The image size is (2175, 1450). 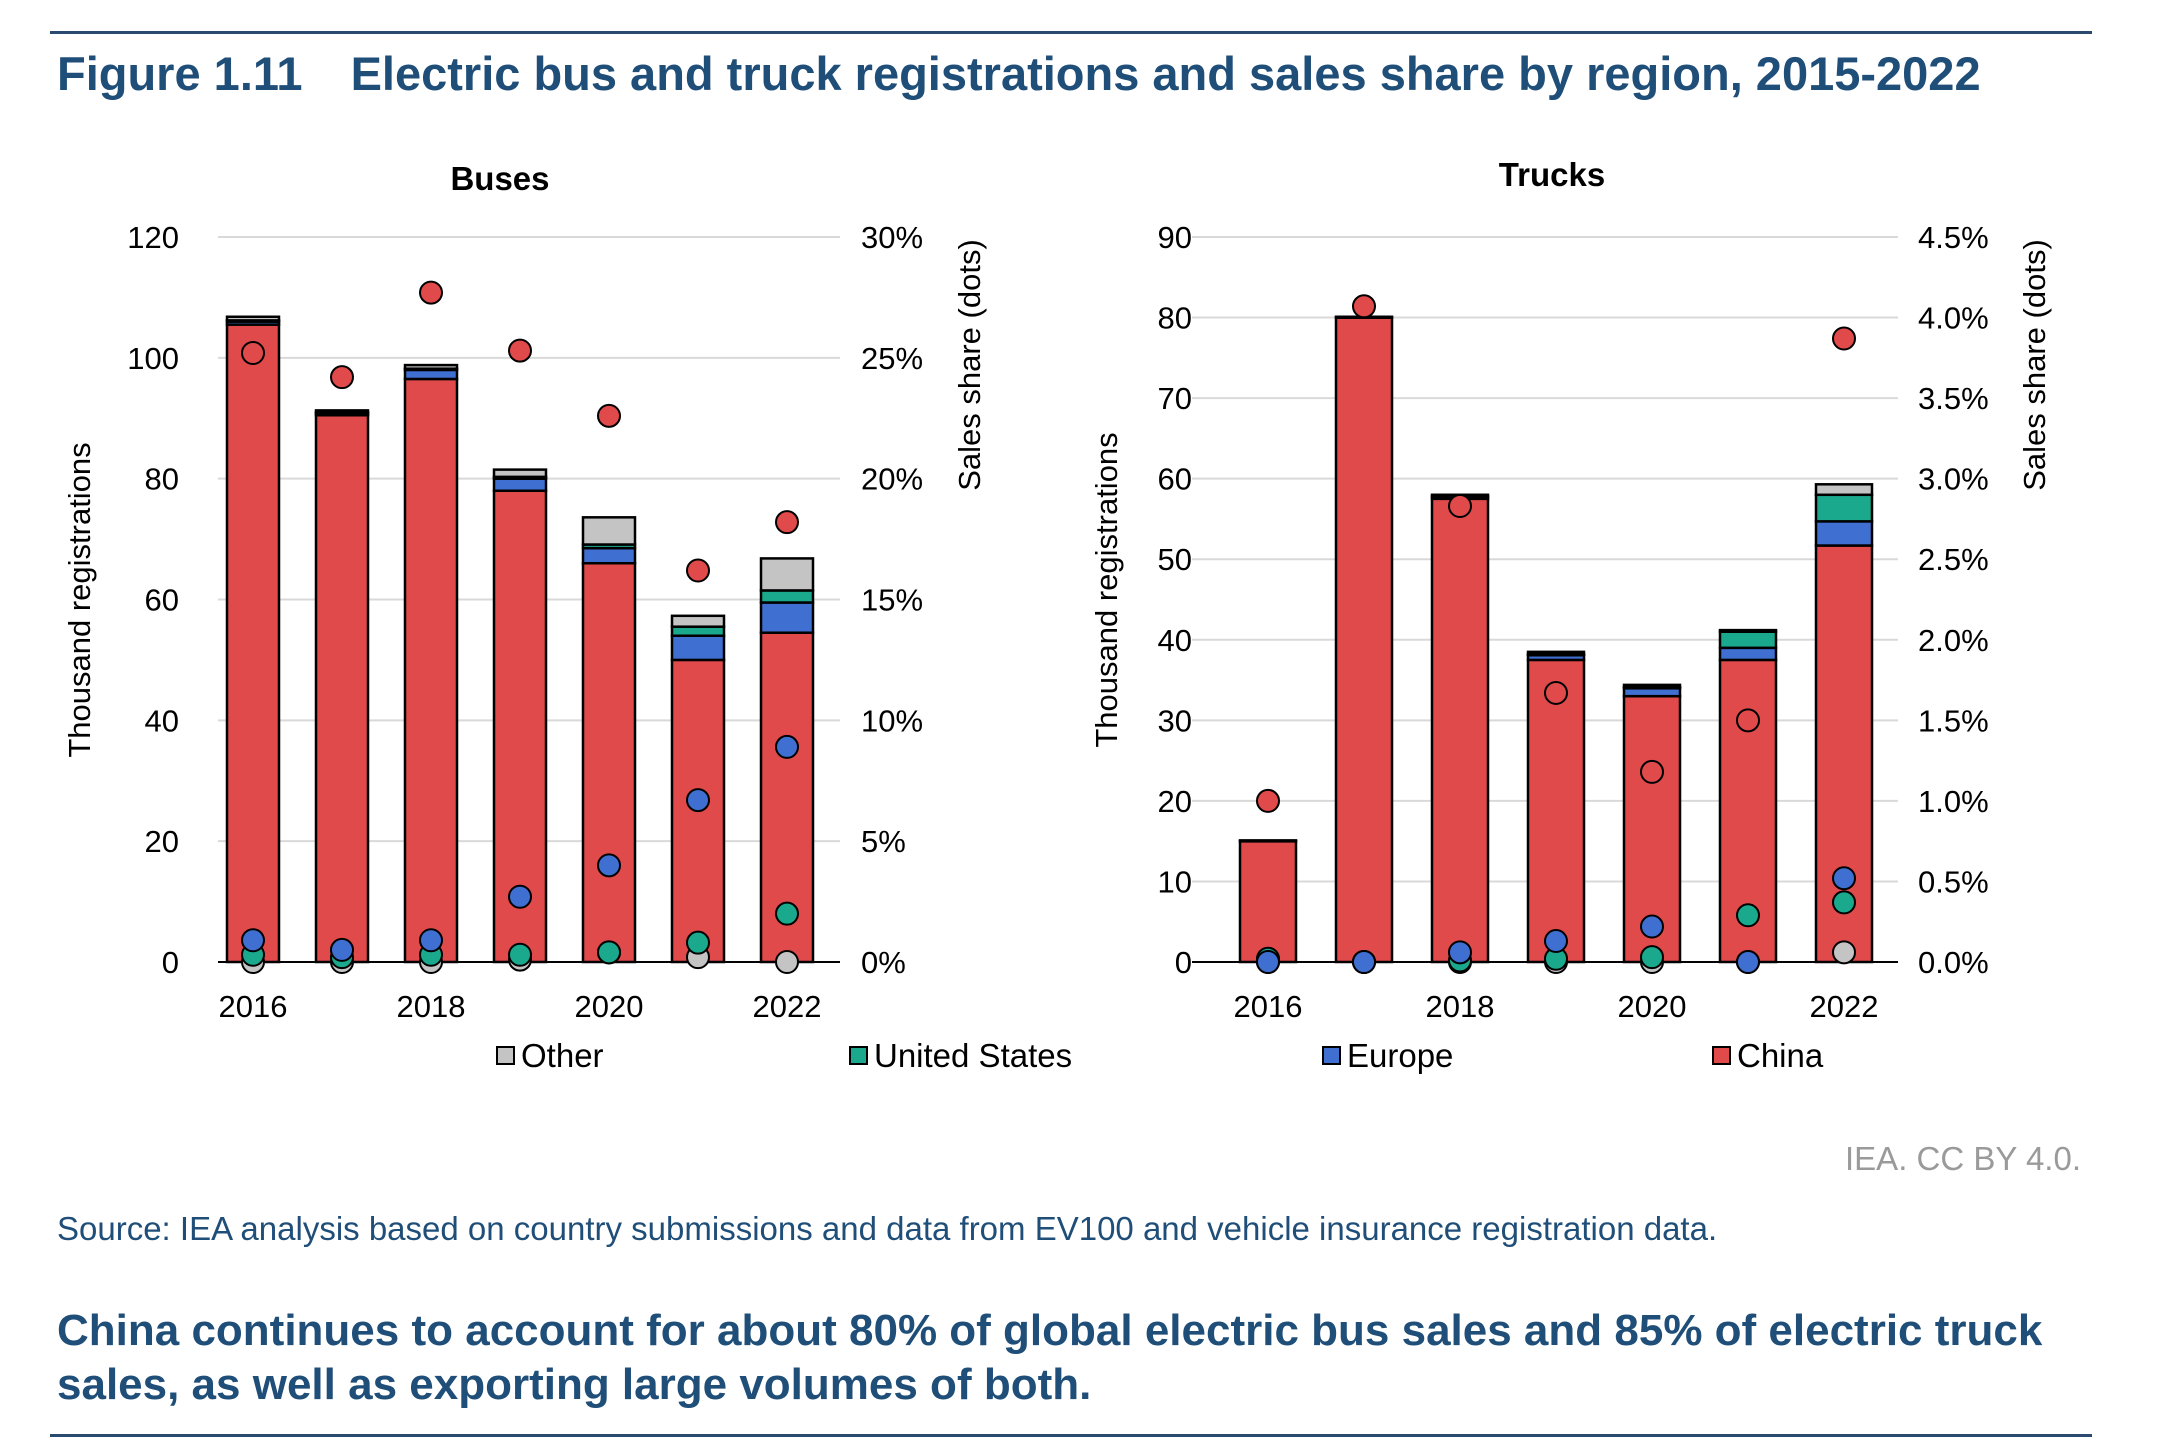 I want to click on top-rule, so click(x=1071, y=32).